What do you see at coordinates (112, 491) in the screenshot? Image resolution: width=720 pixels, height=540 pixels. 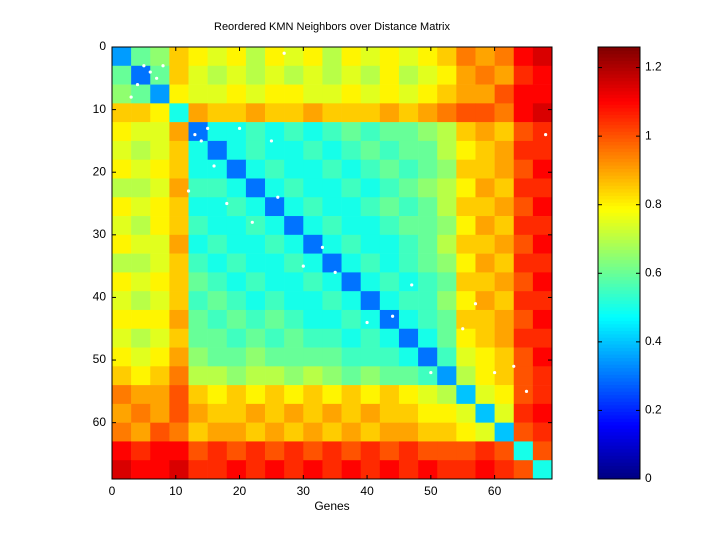 I see `x-tick-label: 0` at bounding box center [112, 491].